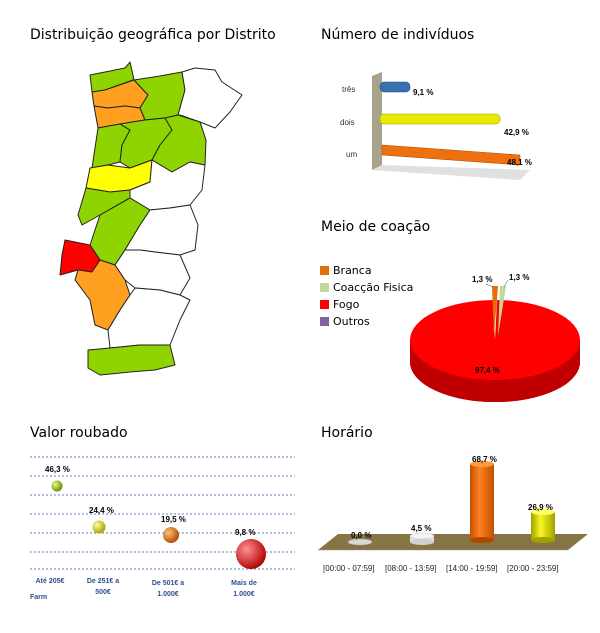  I want to click on schedule-cat-1: [00:00 - 07:59], so click(349, 568).